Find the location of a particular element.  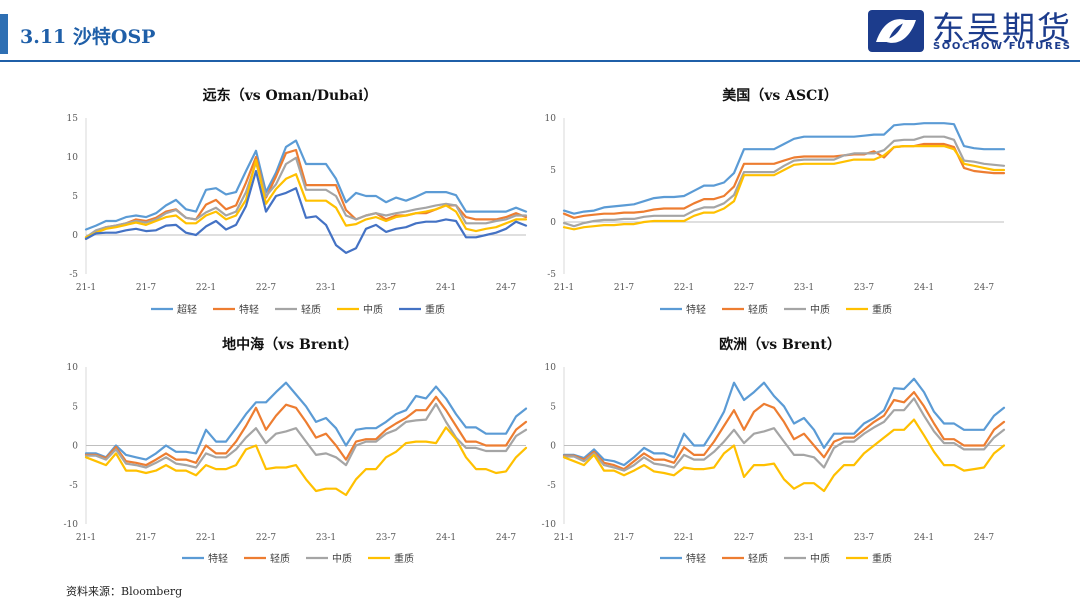

logo-text-cn: 东吴期货 is located at coordinates (1002, 28).